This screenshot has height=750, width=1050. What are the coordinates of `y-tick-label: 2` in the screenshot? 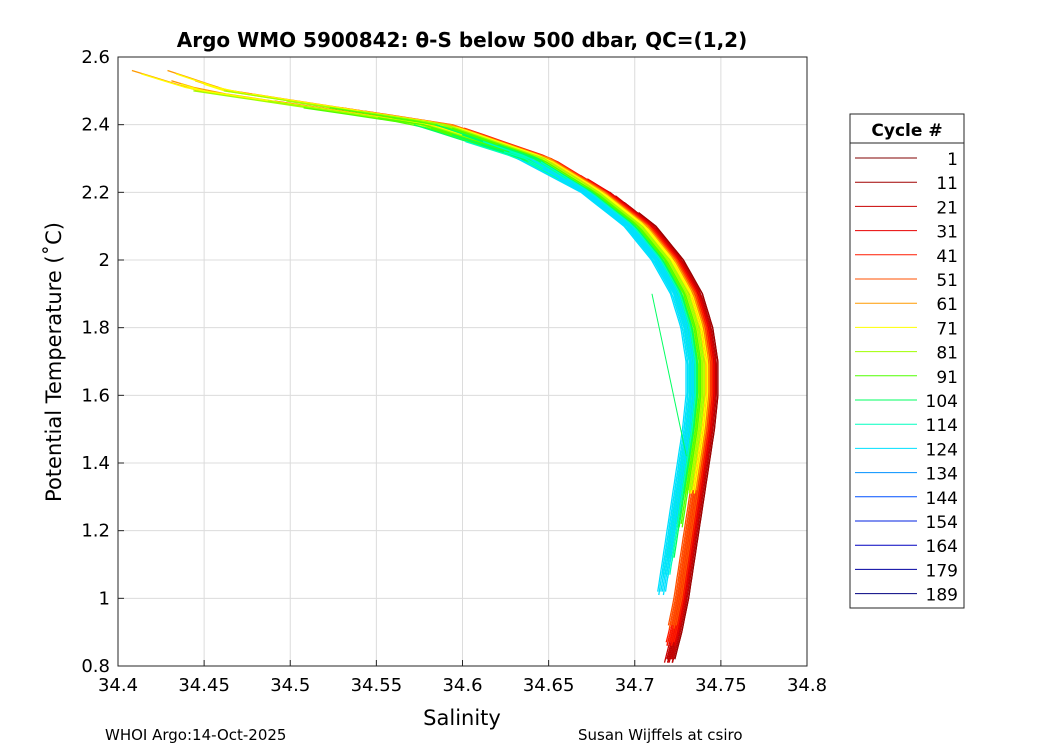 It's located at (104, 260).